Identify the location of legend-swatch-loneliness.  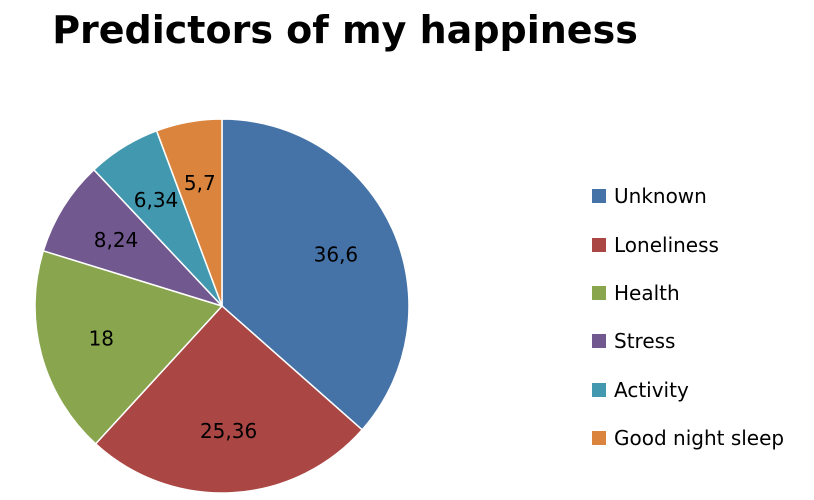
(599, 244).